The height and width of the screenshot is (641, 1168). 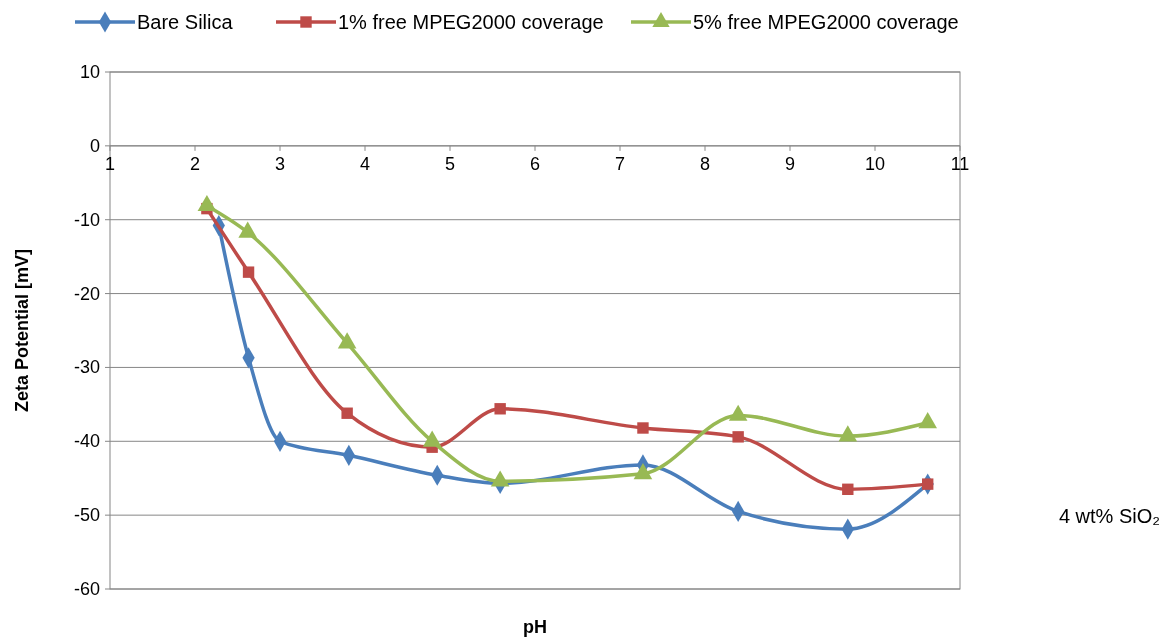 I want to click on legend-label: 1% free MPEG2000 coverage, so click(x=471, y=22).